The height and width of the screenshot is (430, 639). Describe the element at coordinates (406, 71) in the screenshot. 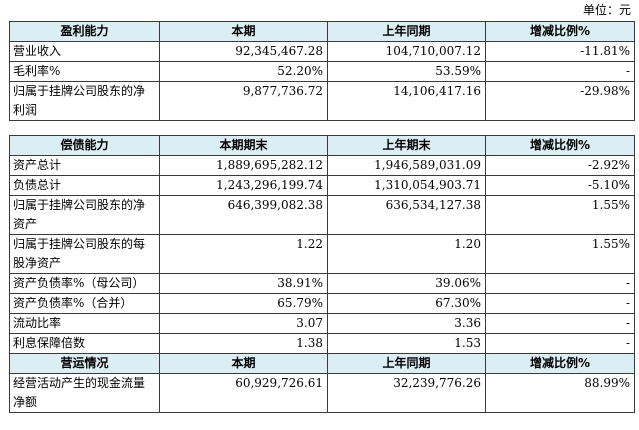

I see `prior-value: 53.59%` at that location.